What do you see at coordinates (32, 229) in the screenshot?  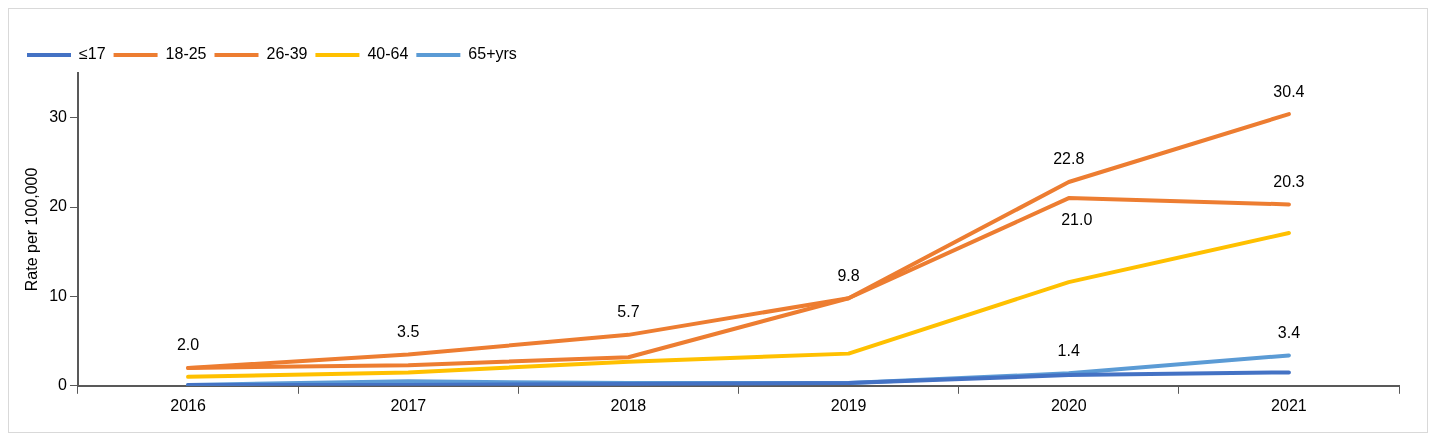 I see `y-axis-title: Rate per 100,000` at bounding box center [32, 229].